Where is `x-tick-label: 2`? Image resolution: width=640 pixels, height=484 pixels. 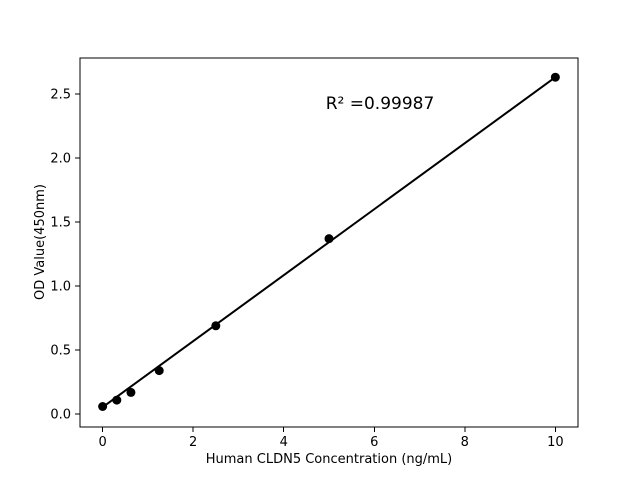
x-tick-label: 2 is located at coordinates (193, 442).